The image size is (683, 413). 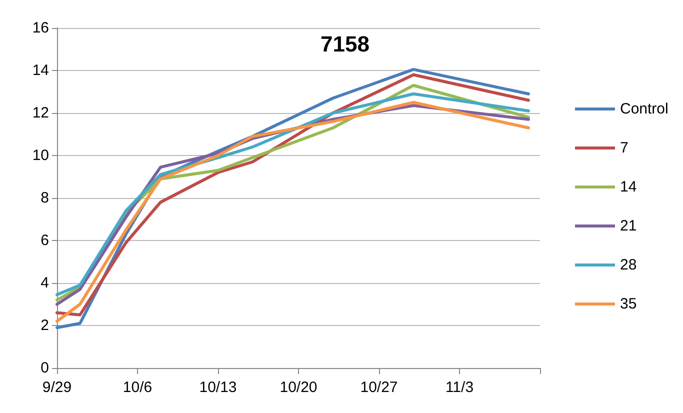 What do you see at coordinates (40, 28) in the screenshot?
I see `y-tick-label: 16` at bounding box center [40, 28].